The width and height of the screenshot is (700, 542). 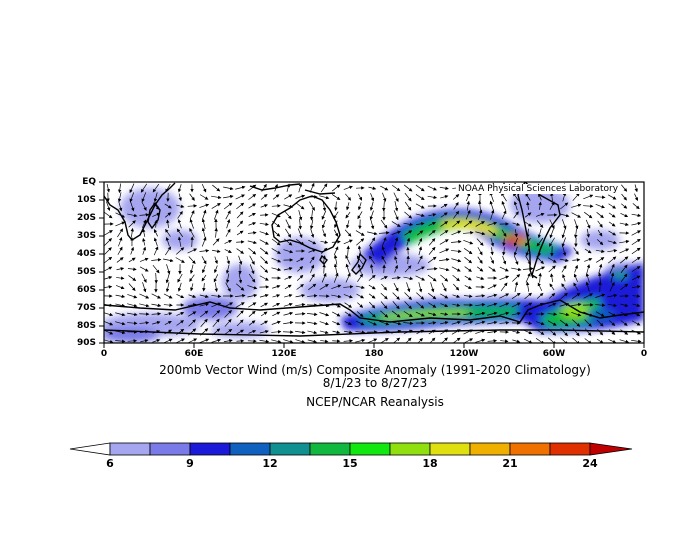 I want to click on lon-label-60w: 60W, so click(x=554, y=354).